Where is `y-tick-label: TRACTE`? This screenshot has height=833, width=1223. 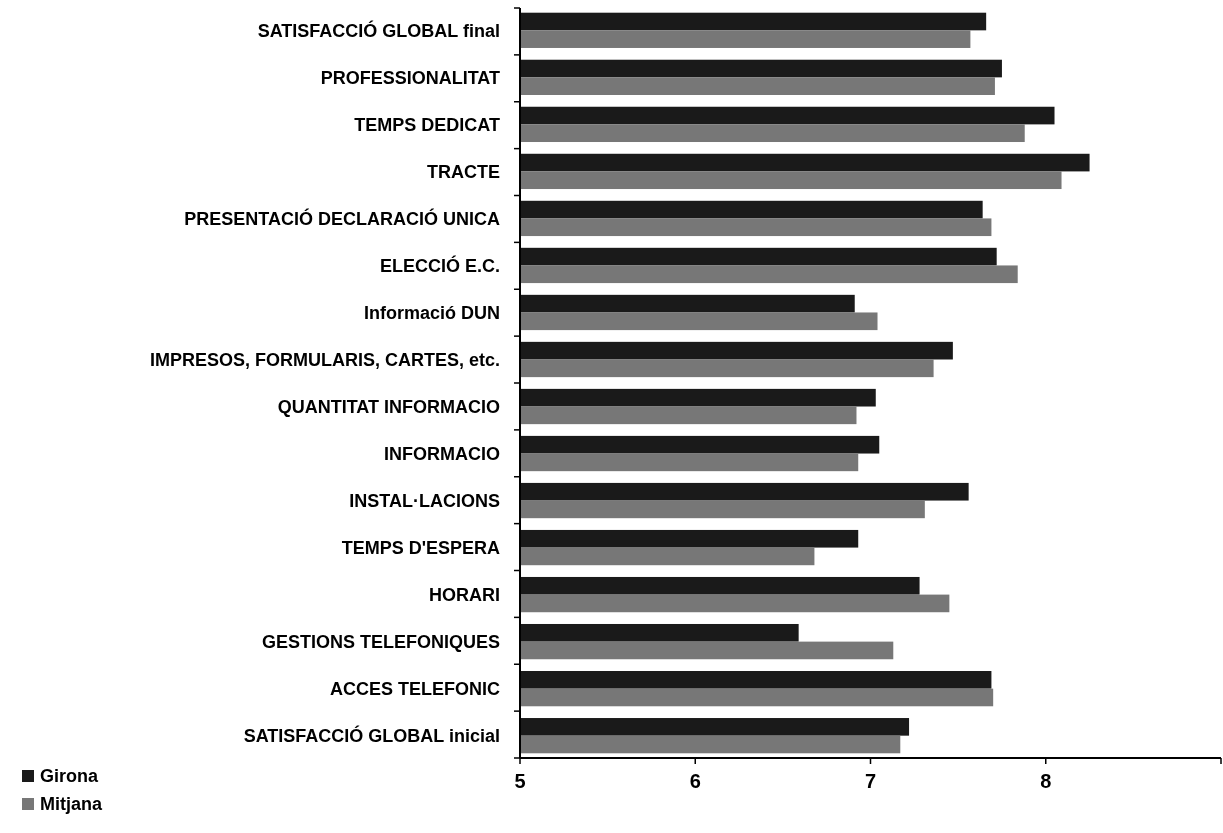
y-tick-label: TRACTE is located at coordinates (463, 171).